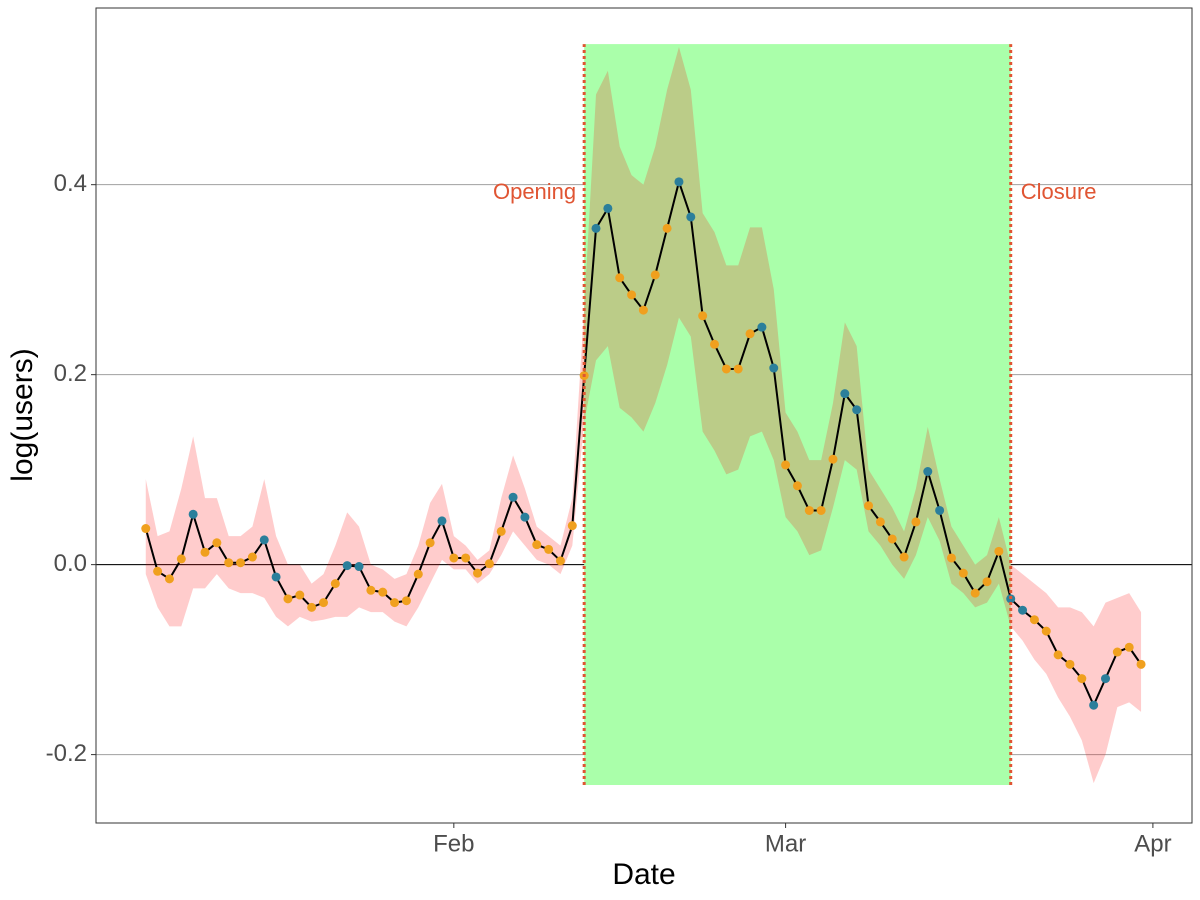 The width and height of the screenshot is (1200, 900). Describe the element at coordinates (453, 843) in the screenshot. I see `x-tick-label: Feb` at that location.